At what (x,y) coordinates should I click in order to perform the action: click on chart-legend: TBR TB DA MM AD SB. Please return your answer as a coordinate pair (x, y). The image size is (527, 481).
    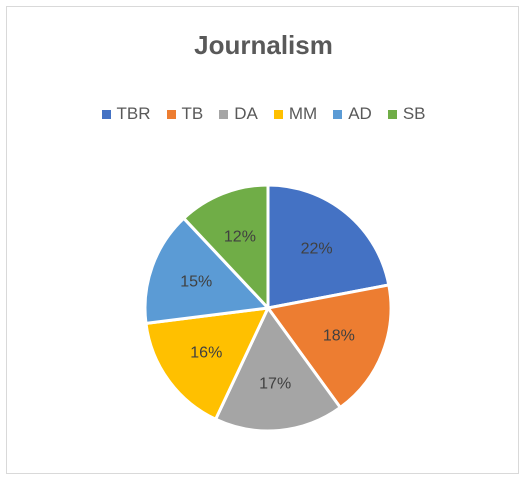
    Looking at the image, I should click on (263, 114).